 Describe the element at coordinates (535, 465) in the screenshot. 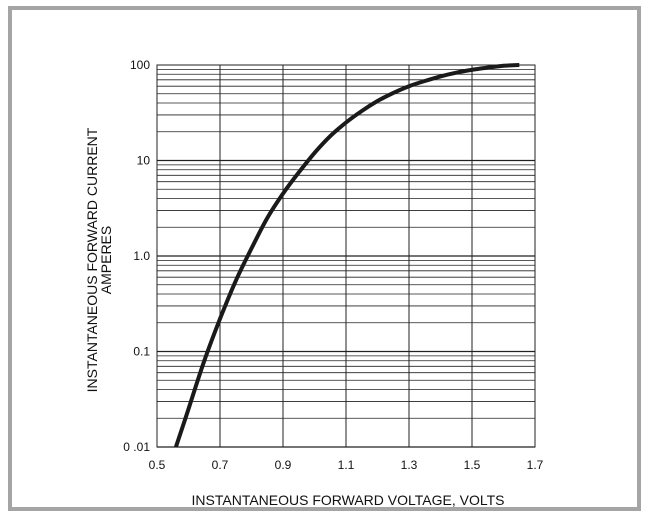

I see `x-tick-label: 1.7` at that location.